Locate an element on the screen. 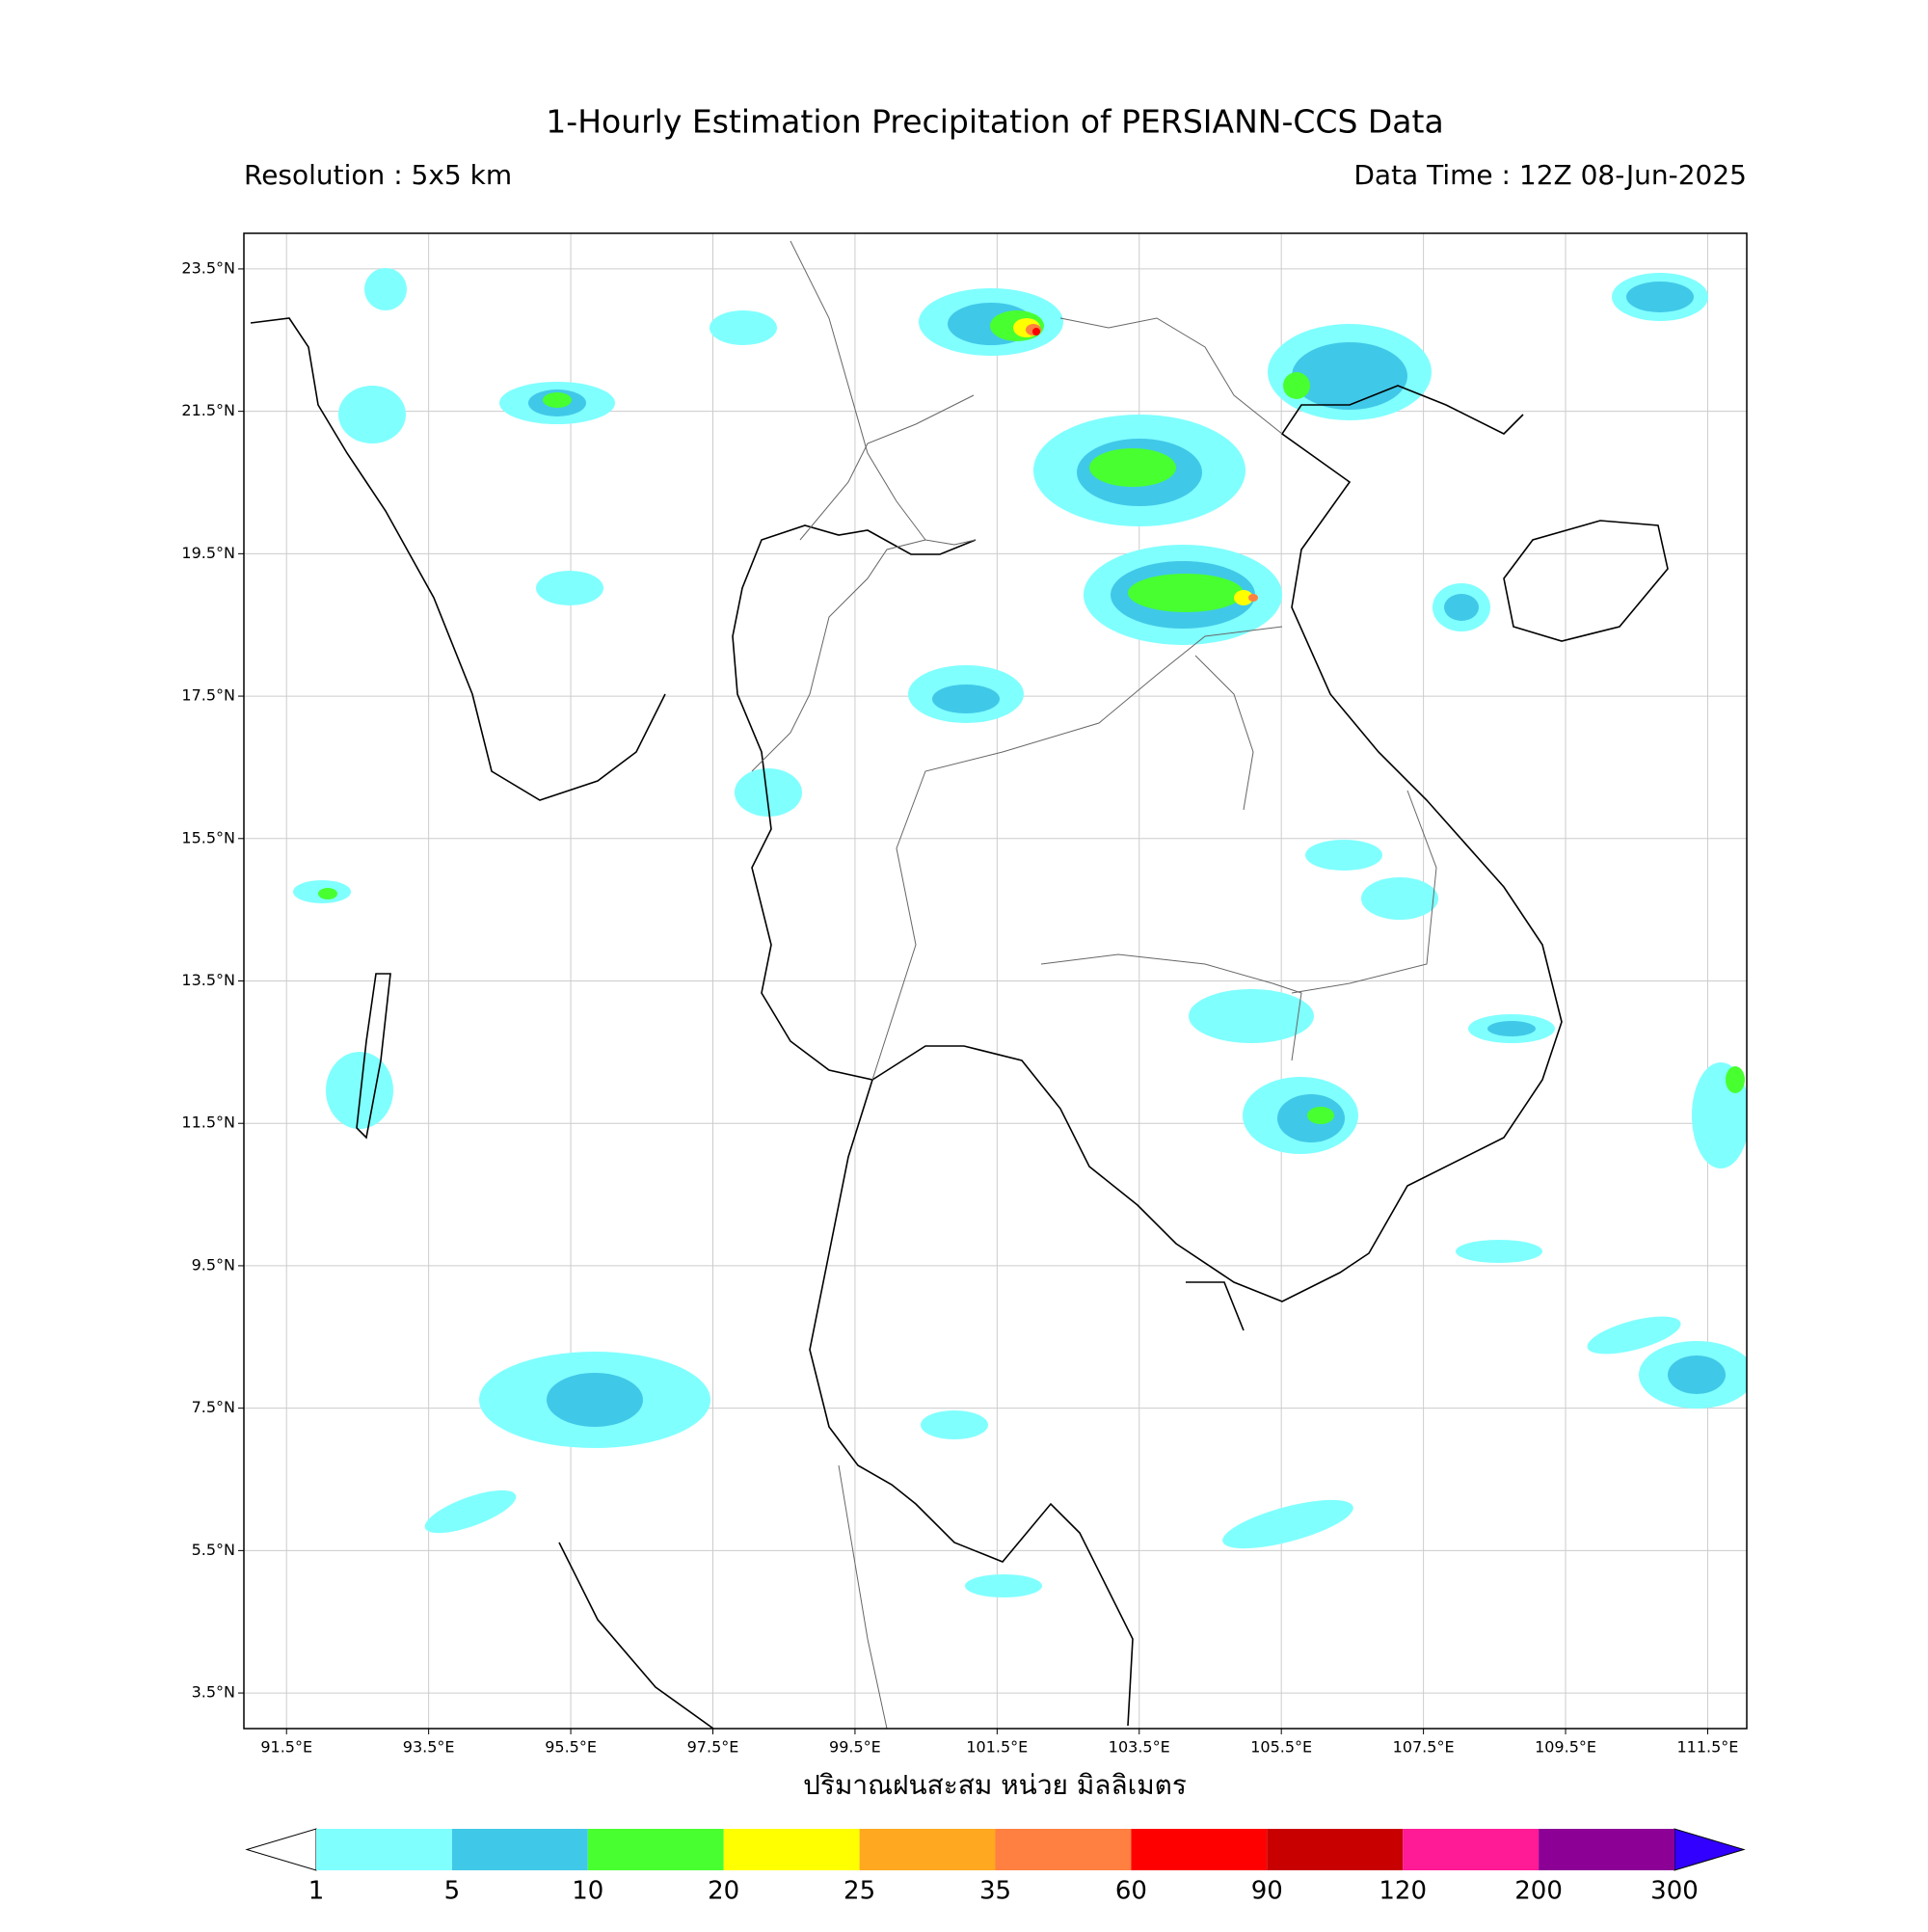 The image size is (1928, 1932). y-tick-label: 9.5°N is located at coordinates (213, 1265).